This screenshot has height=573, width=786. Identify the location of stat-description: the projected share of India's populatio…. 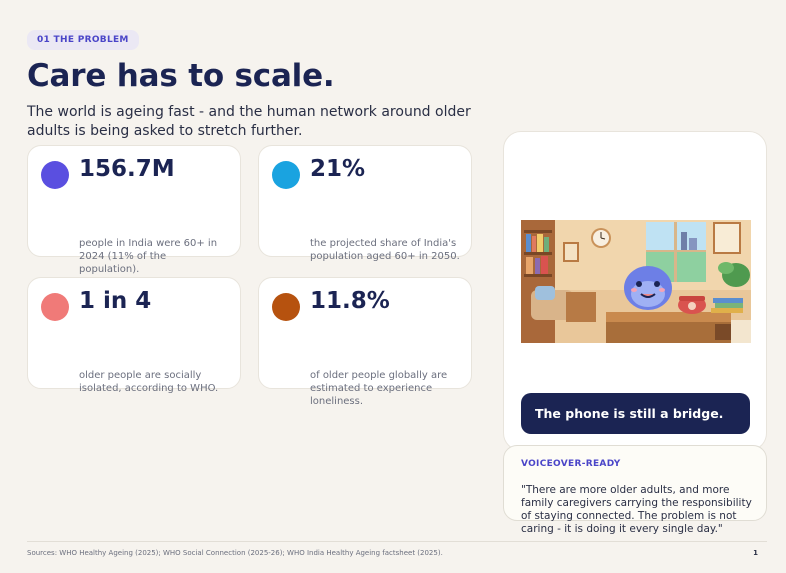
(385, 250).